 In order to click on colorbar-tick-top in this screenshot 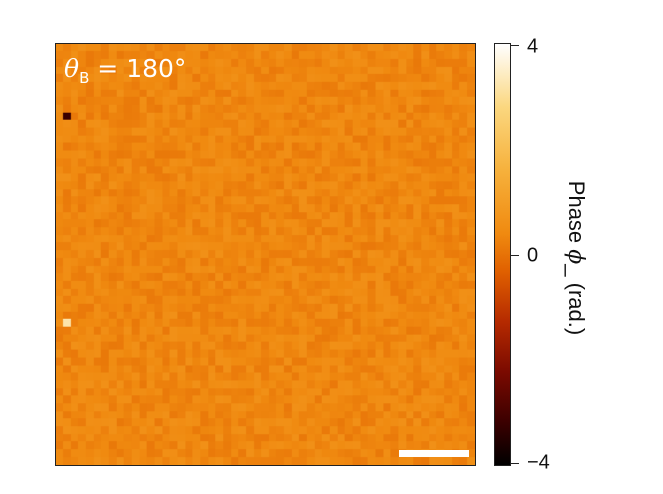, I will do `click(515, 45)`.